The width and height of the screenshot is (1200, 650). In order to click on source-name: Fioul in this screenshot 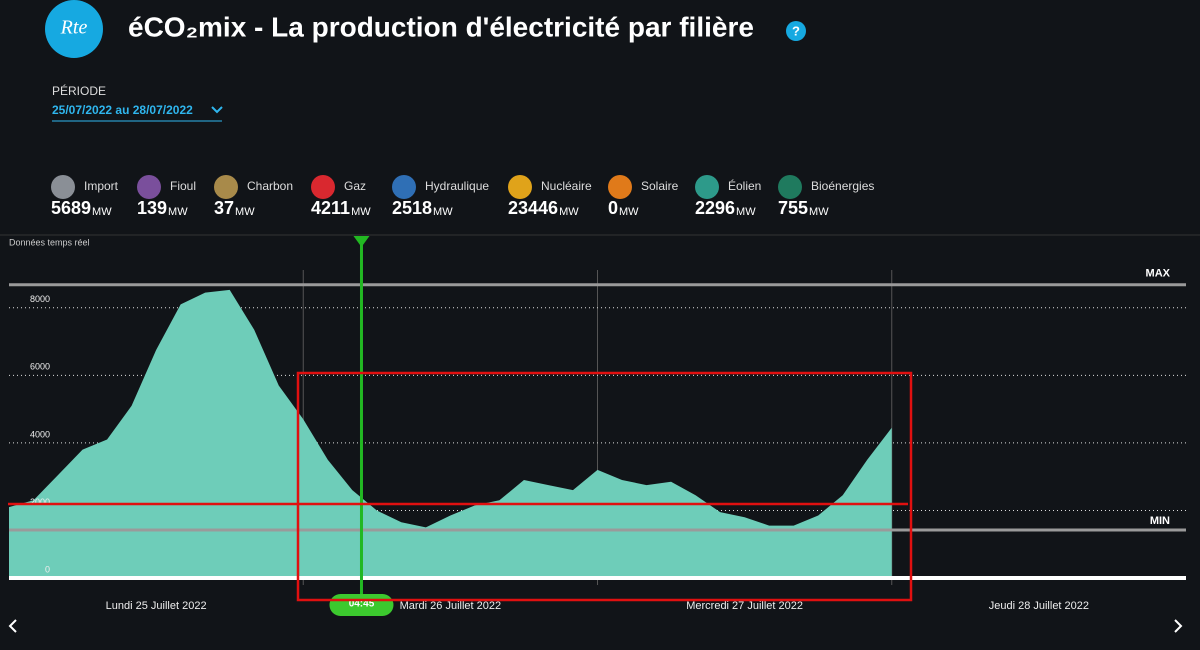, I will do `click(183, 186)`.